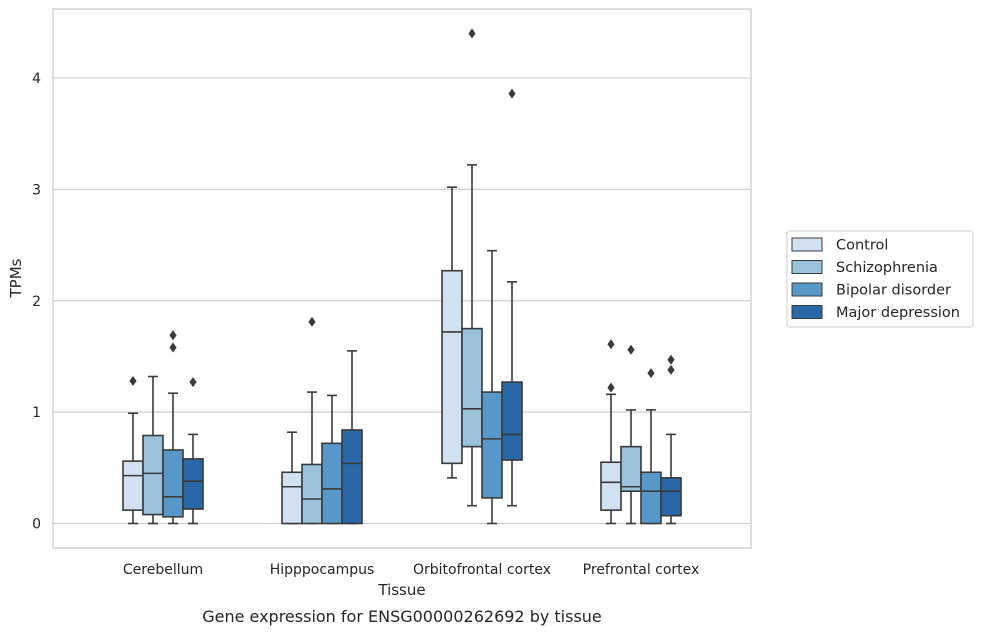 Image resolution: width=983 pixels, height=634 pixels. I want to click on legend-label: Bipolar disorder, so click(893, 291).